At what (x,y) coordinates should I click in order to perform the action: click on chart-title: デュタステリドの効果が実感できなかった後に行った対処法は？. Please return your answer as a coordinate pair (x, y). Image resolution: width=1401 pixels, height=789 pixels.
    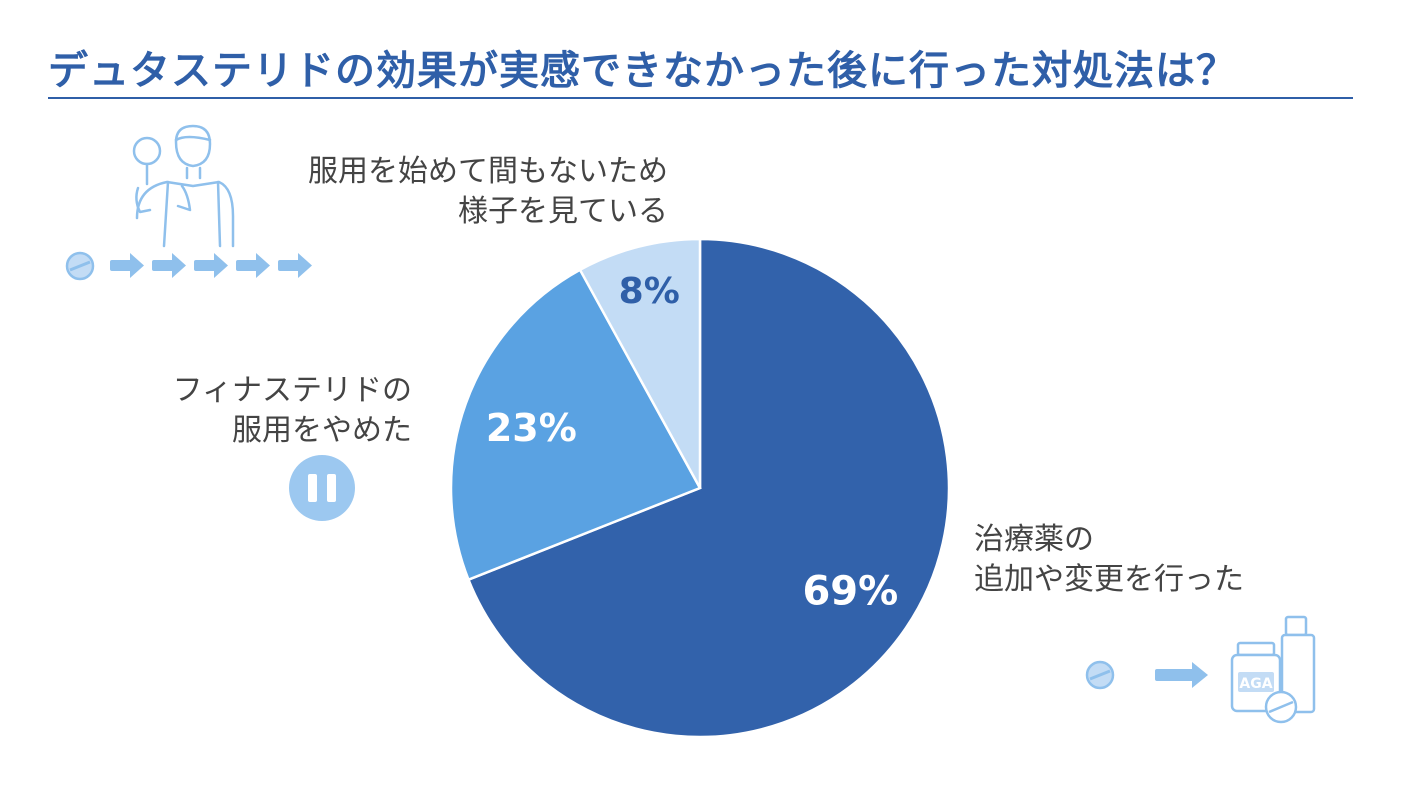
    Looking at the image, I should click on (642, 71).